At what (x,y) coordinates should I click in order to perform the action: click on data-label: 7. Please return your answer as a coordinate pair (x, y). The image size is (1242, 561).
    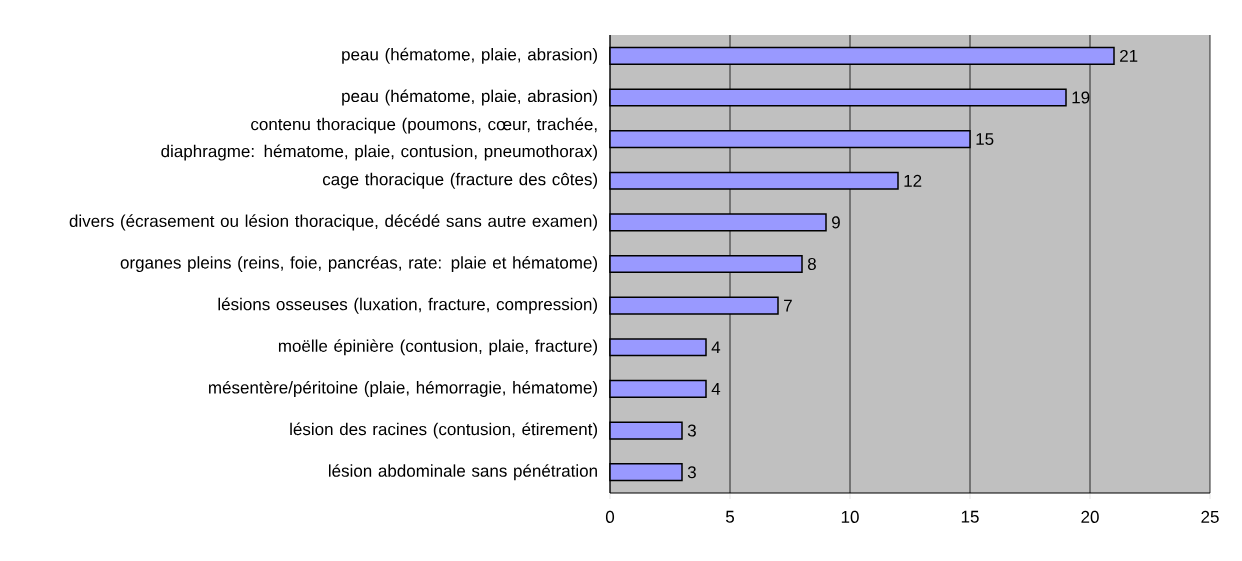
    Looking at the image, I should click on (788, 305).